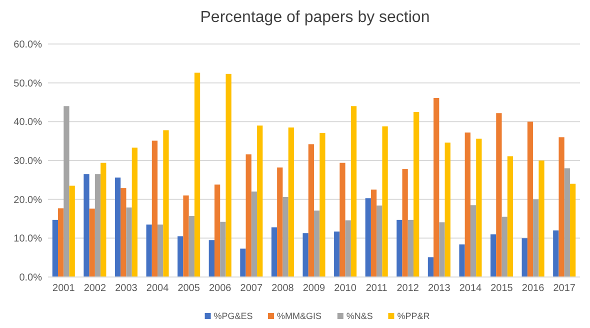 The width and height of the screenshot is (590, 328). What do you see at coordinates (28, 84) in the screenshot?
I see `y-tick-label: 50.0%` at bounding box center [28, 84].